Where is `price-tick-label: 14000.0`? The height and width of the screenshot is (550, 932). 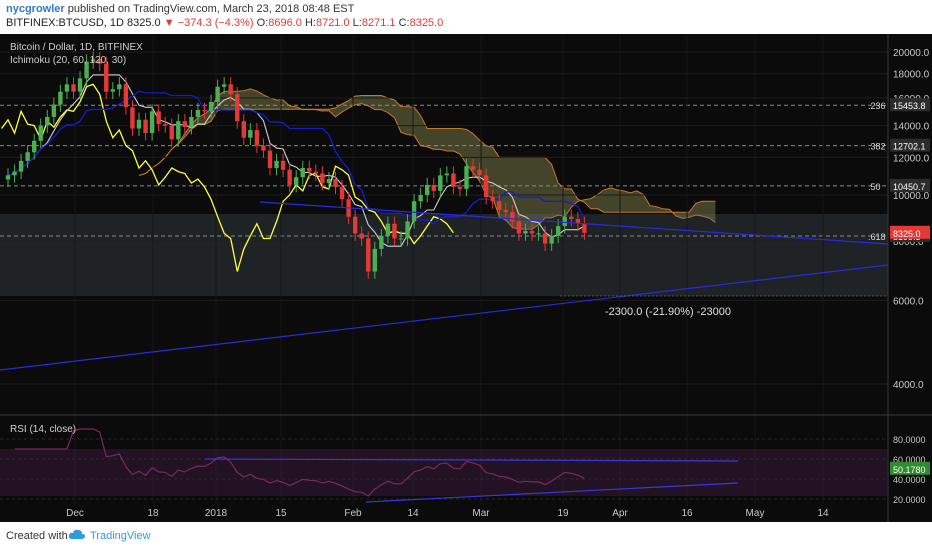 price-tick-label: 14000.0 is located at coordinates (911, 127).